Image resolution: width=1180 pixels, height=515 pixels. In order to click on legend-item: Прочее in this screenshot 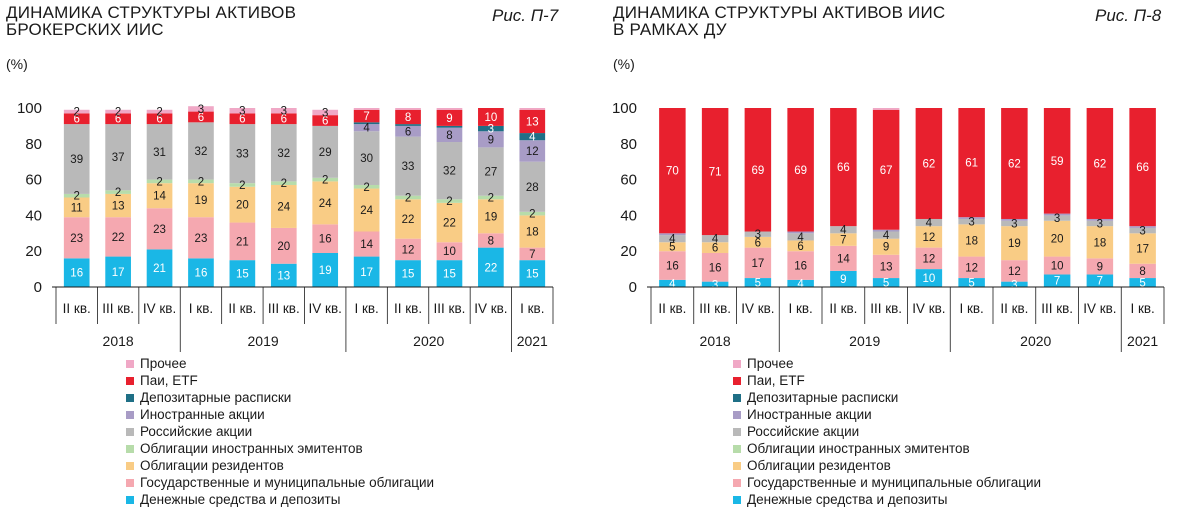, I will do `click(280, 363)`.